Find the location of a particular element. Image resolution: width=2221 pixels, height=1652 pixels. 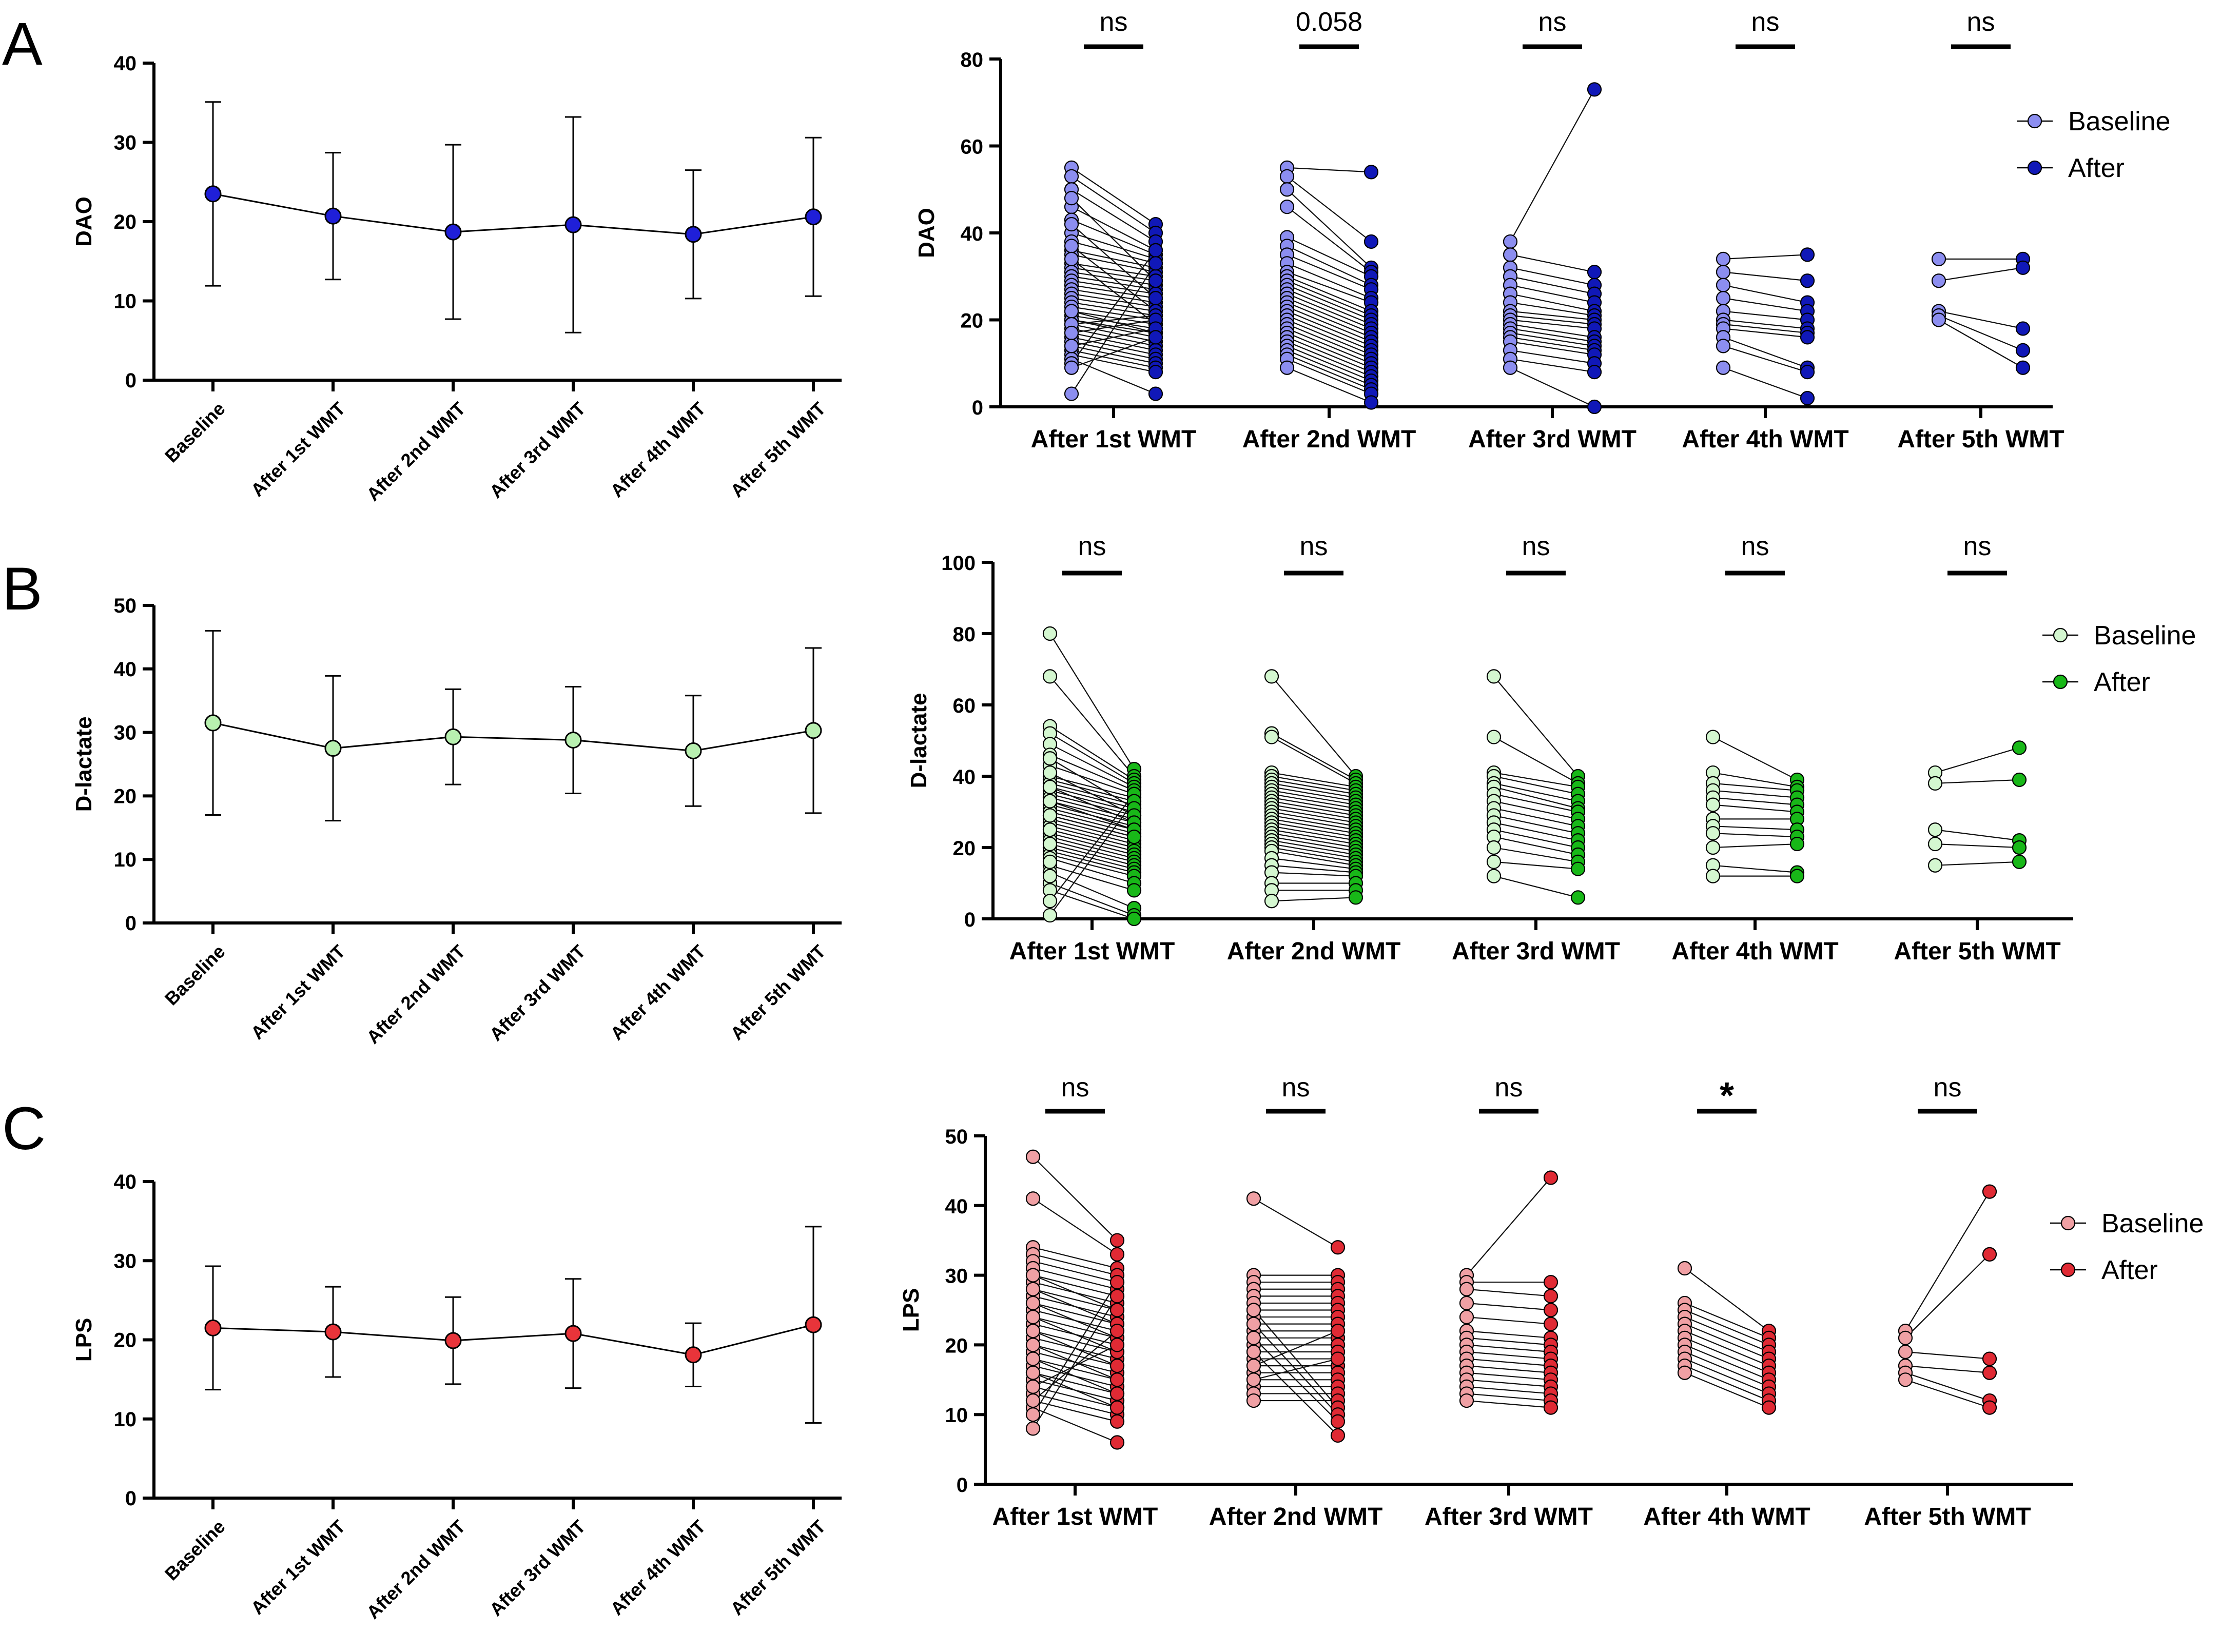

y-axis-title: D-lactate is located at coordinates (918, 741).